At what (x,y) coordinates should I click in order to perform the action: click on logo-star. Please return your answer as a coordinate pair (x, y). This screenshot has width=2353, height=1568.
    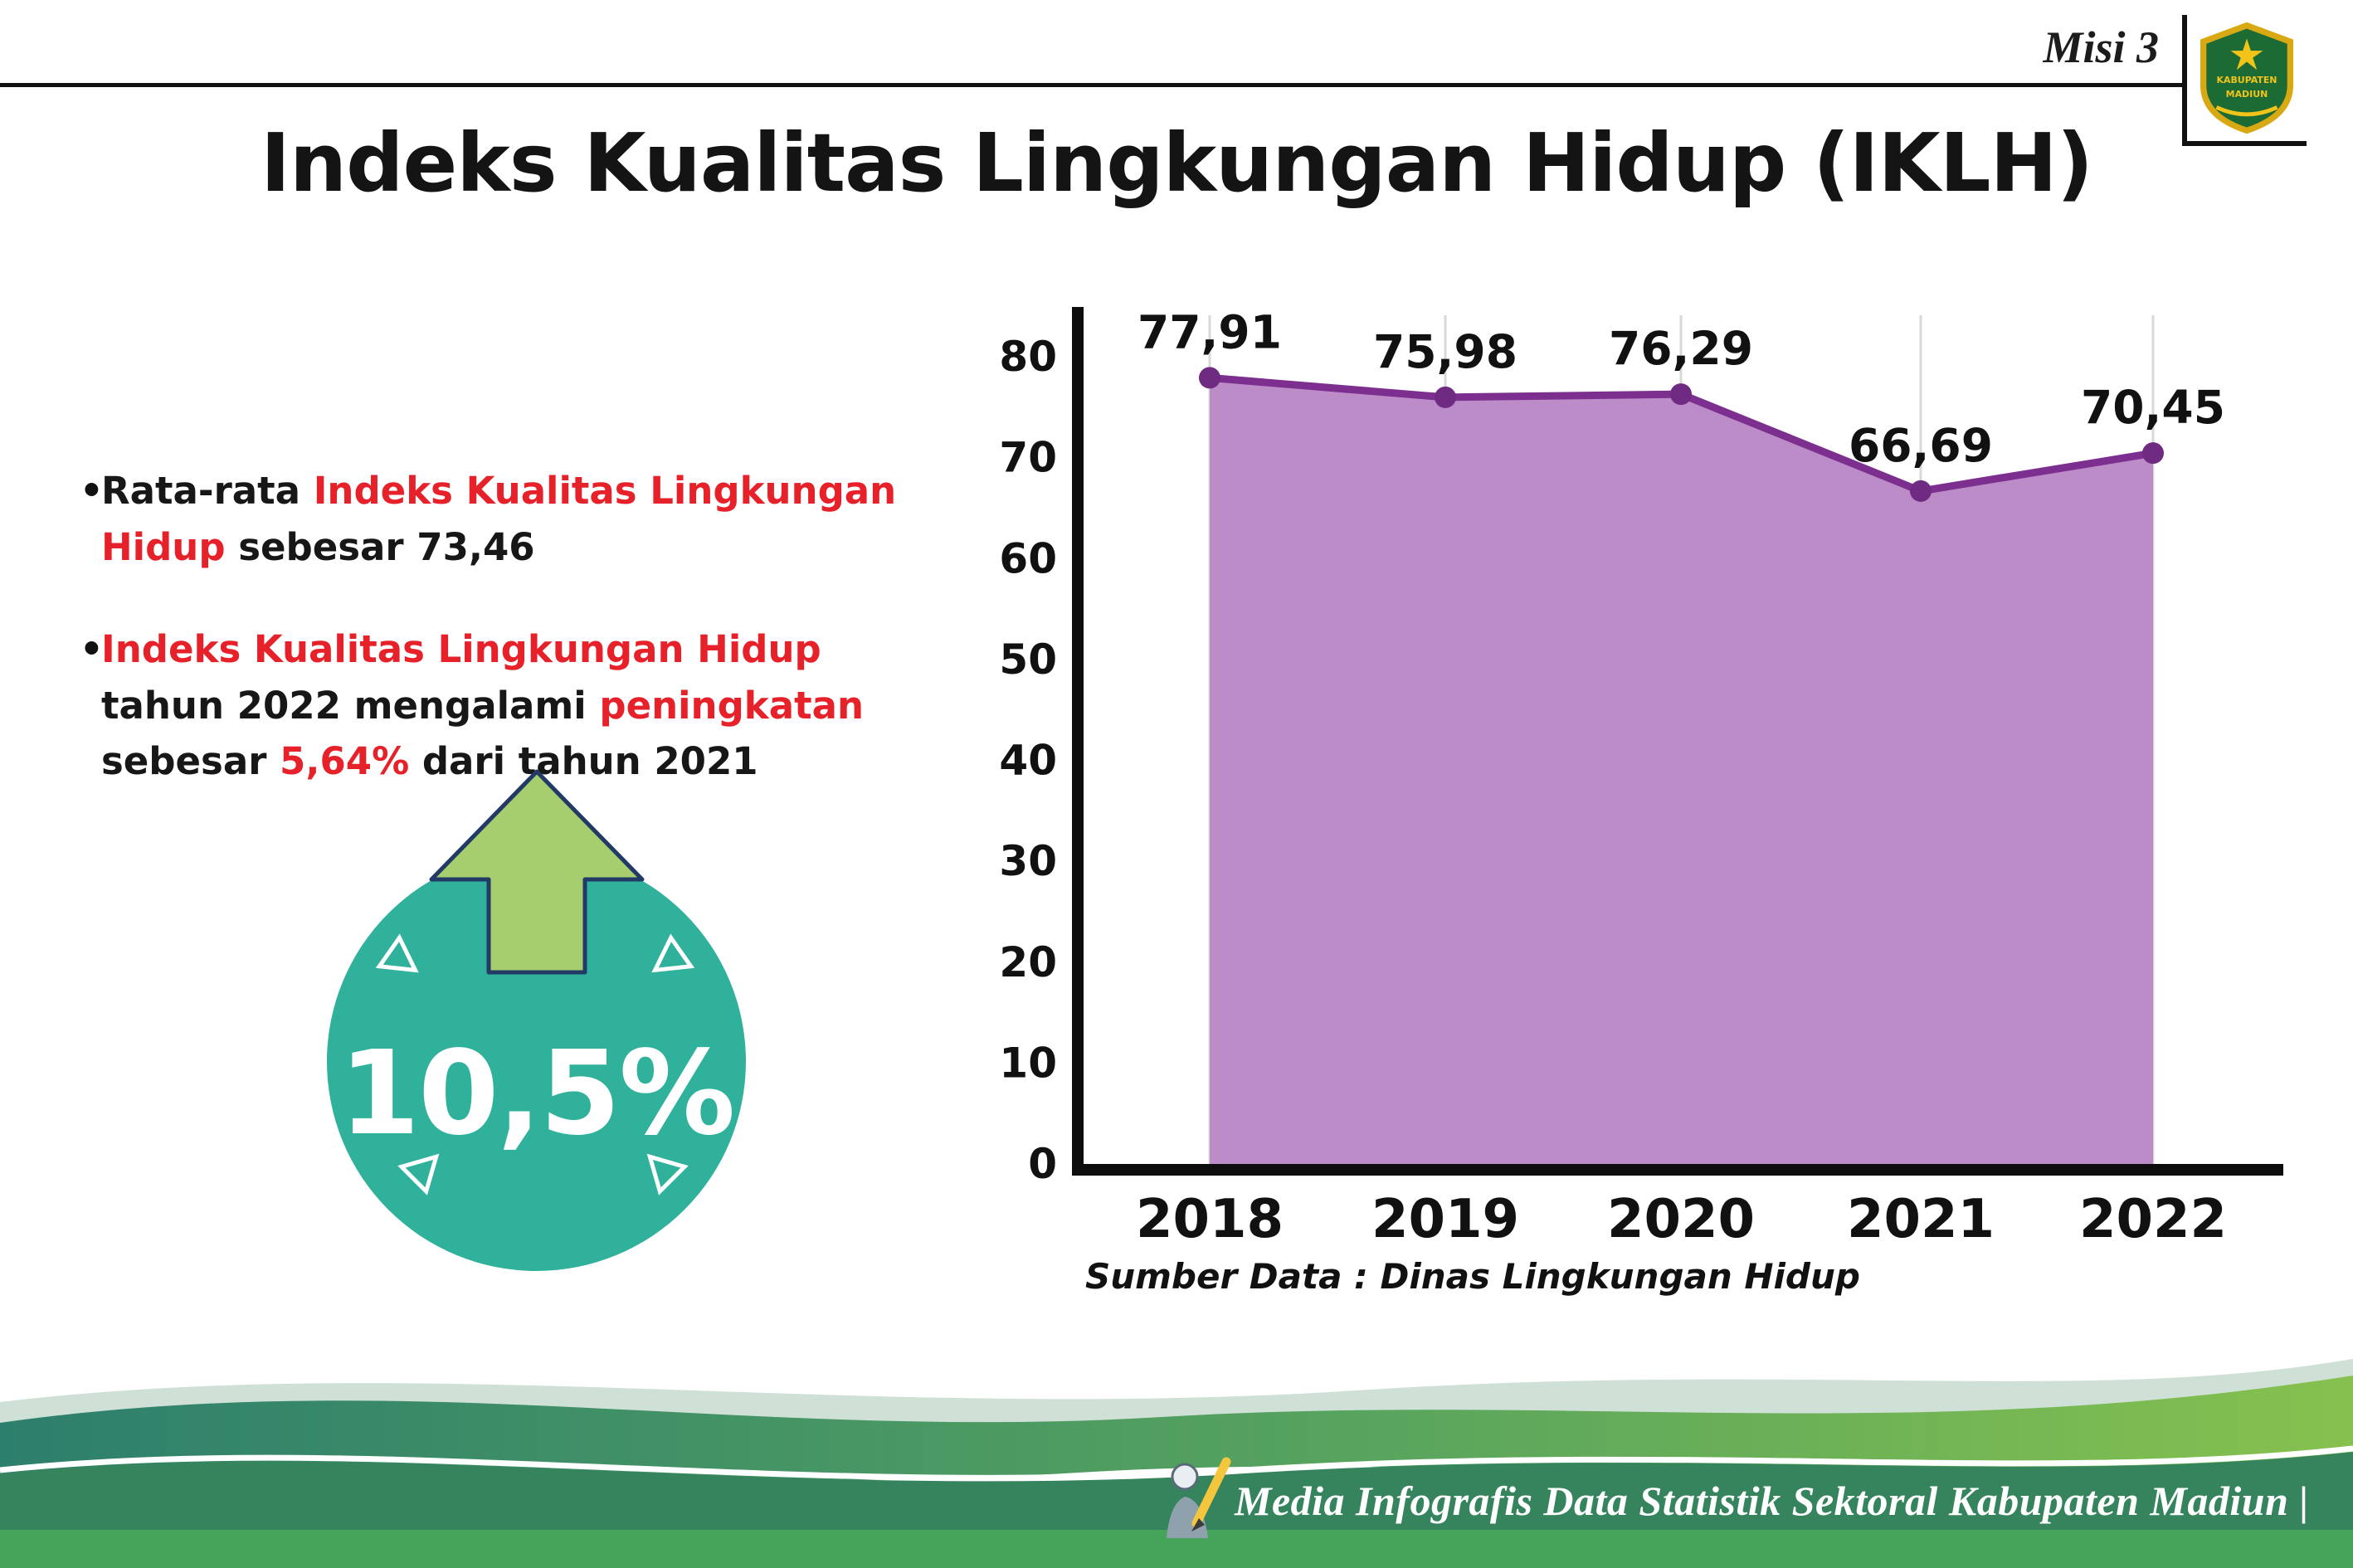
    Looking at the image, I should click on (2246, 54).